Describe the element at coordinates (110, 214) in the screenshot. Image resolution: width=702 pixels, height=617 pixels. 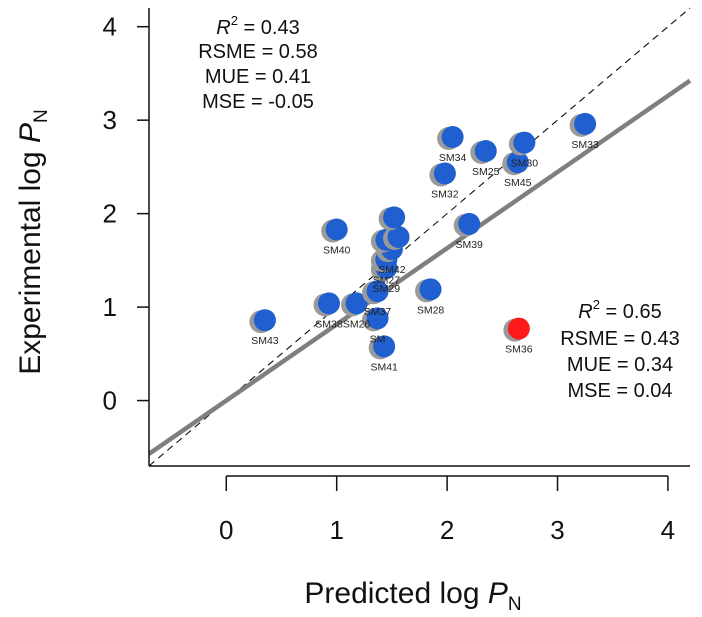
I see `y-tick-label: 2` at that location.